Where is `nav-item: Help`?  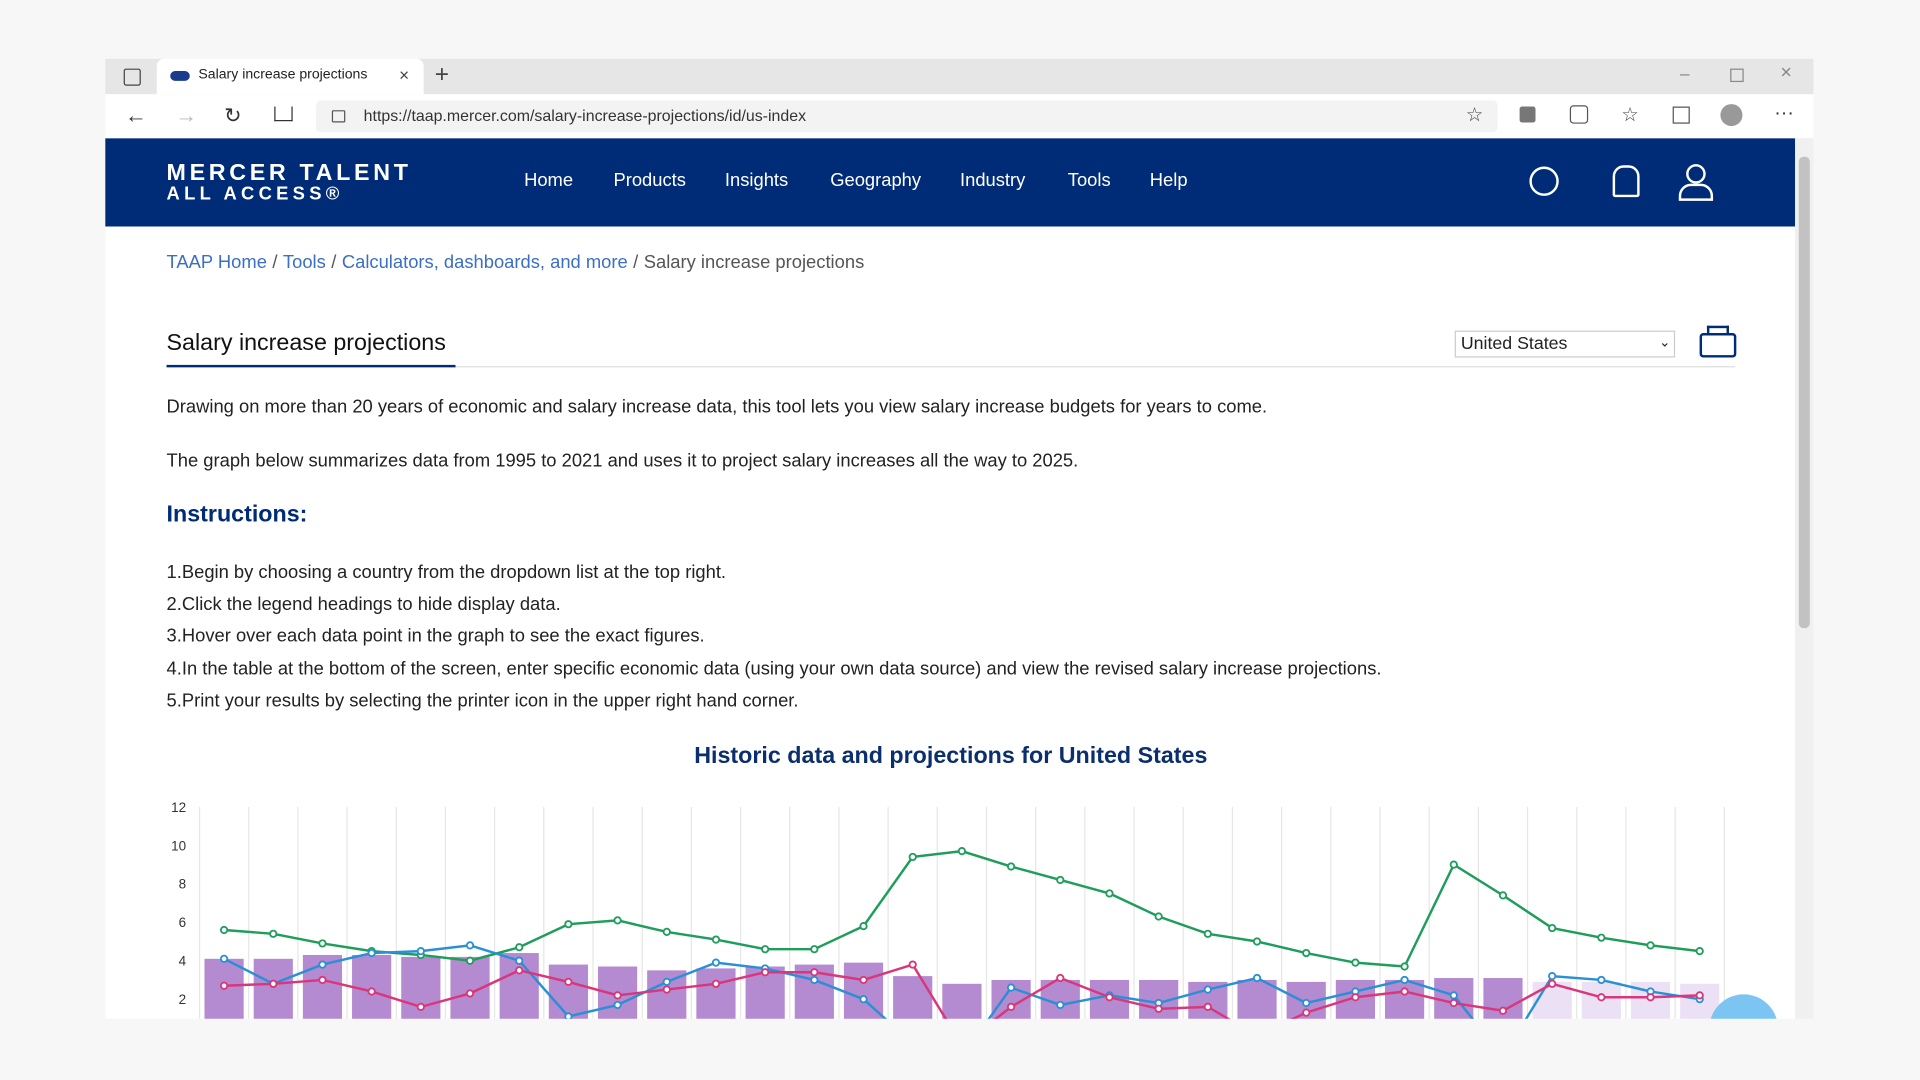
nav-item: Help is located at coordinates (1169, 180).